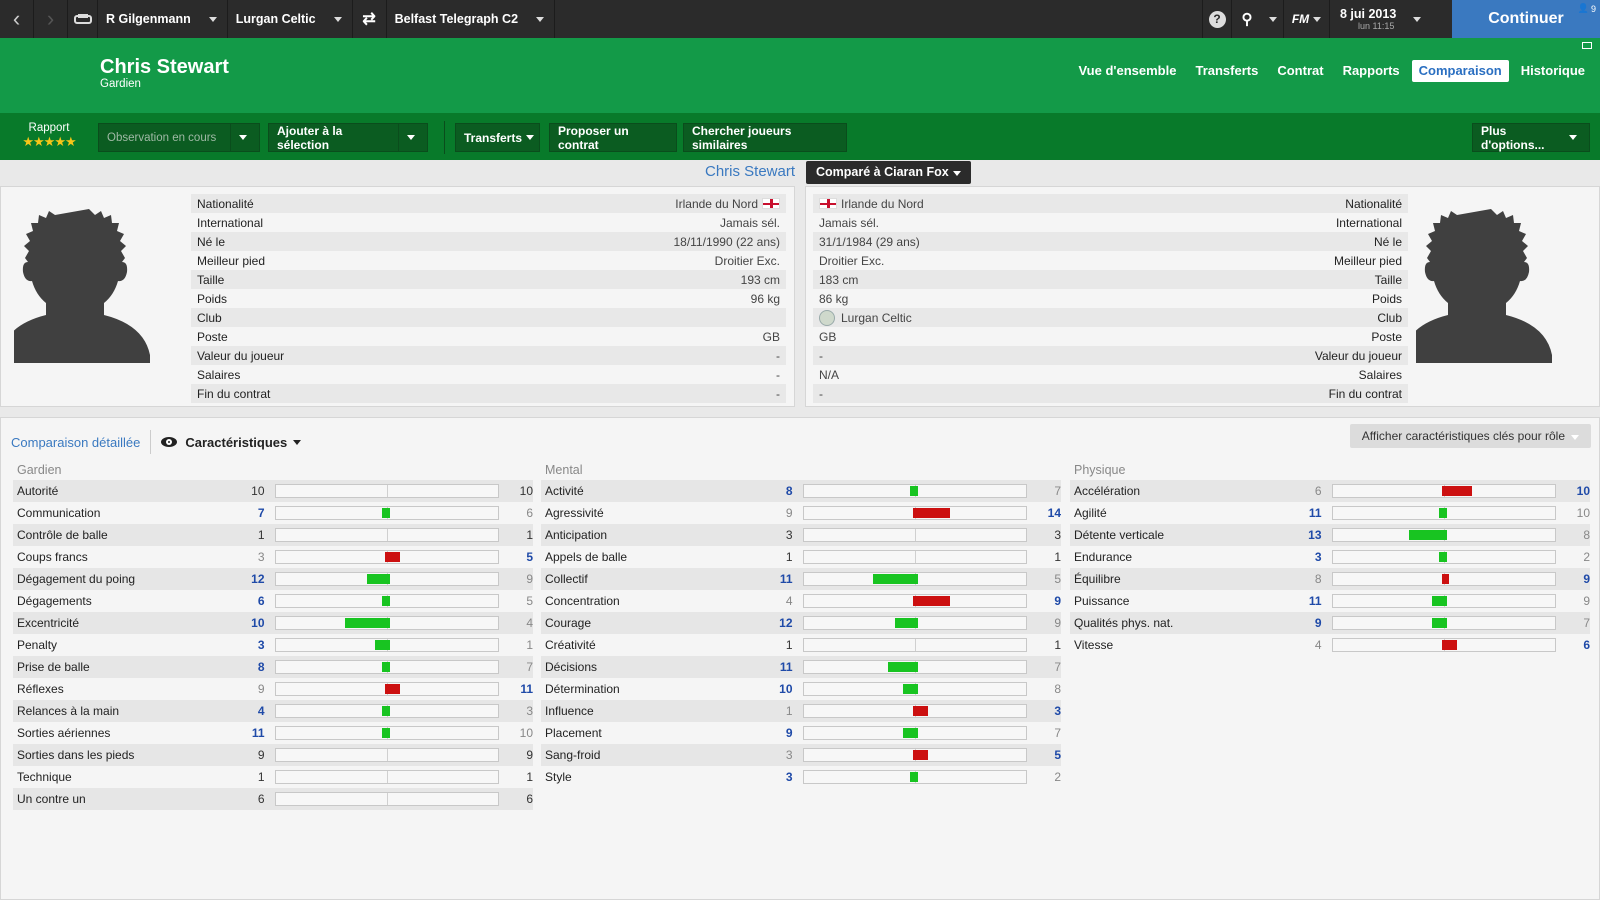  I want to click on tab-reports: Rapports, so click(1371, 70).